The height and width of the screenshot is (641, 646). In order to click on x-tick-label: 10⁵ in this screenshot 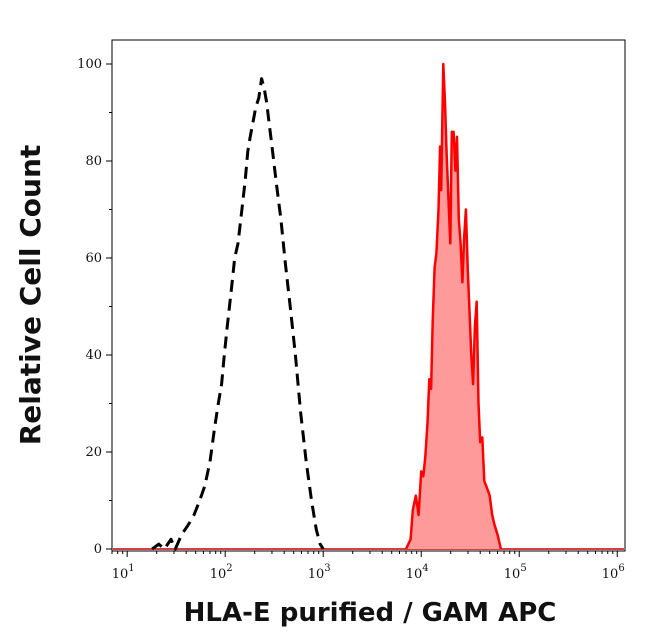, I will do `click(515, 572)`.